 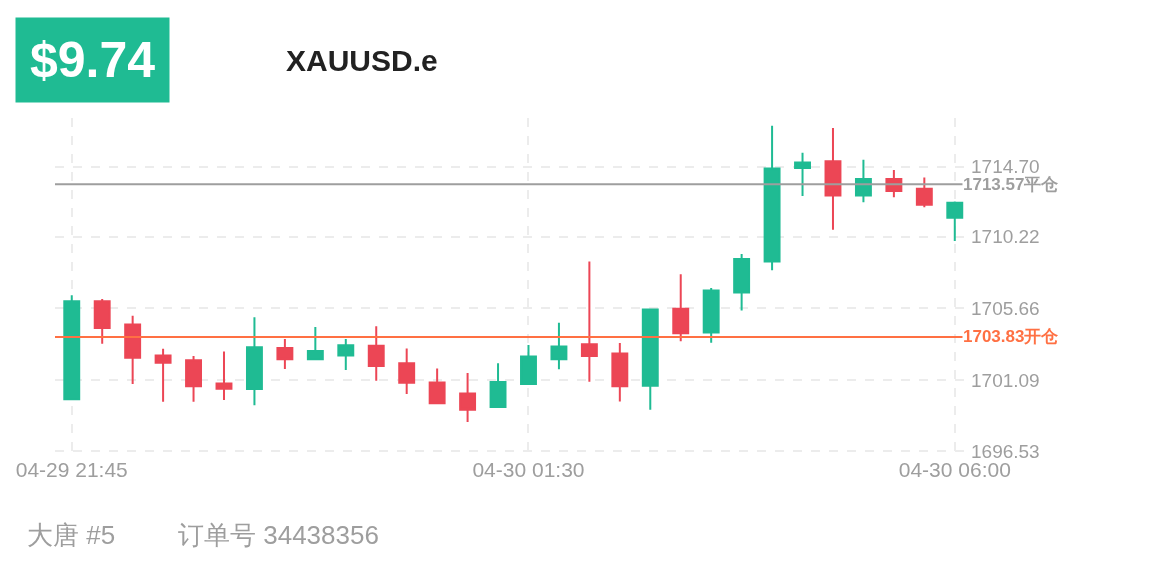 I want to click on text: 订单号 34438356, so click(x=278, y=535).